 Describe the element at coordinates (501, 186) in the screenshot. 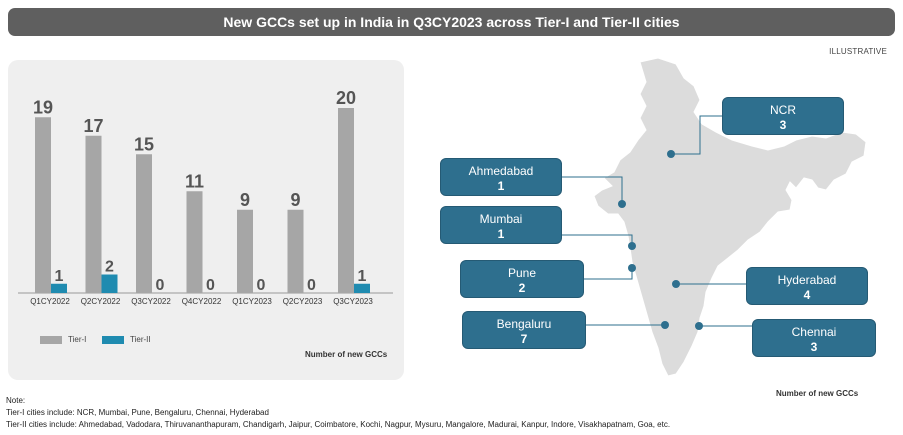

I see `city-count-ahmedabad: 1` at that location.